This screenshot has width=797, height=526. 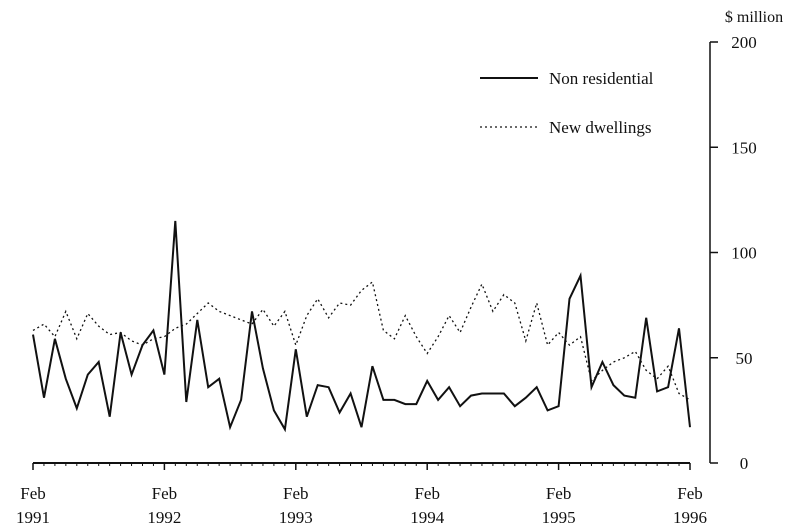 I want to click on y-tick-label: 150, so click(x=744, y=147).